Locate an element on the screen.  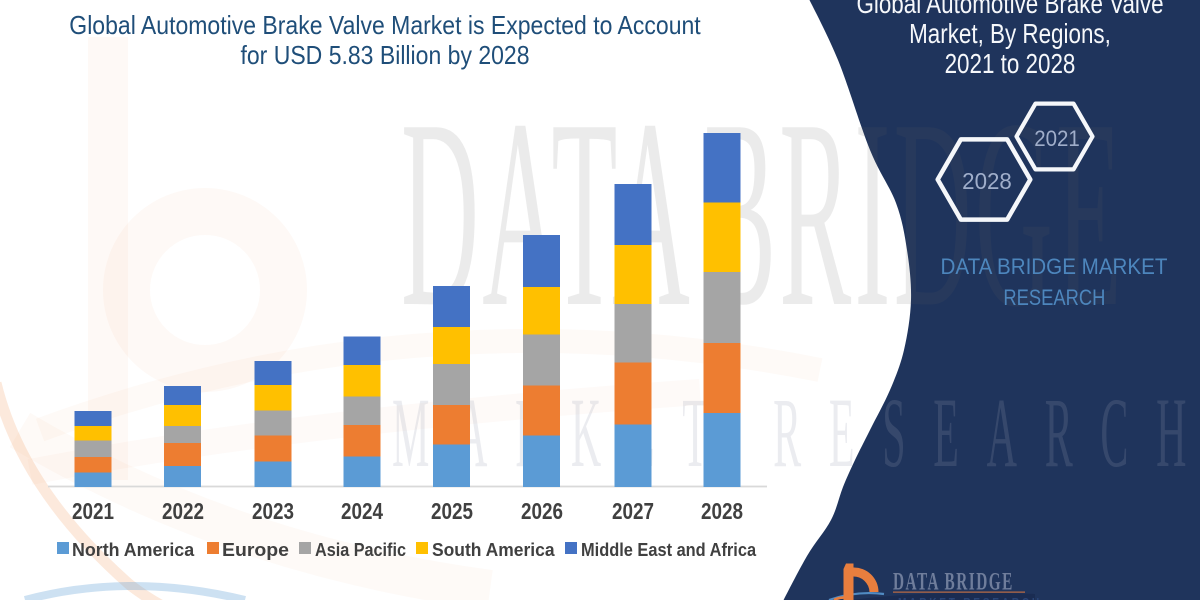
svg-text: DATA BRIDGE is located at coordinates (953, 580).